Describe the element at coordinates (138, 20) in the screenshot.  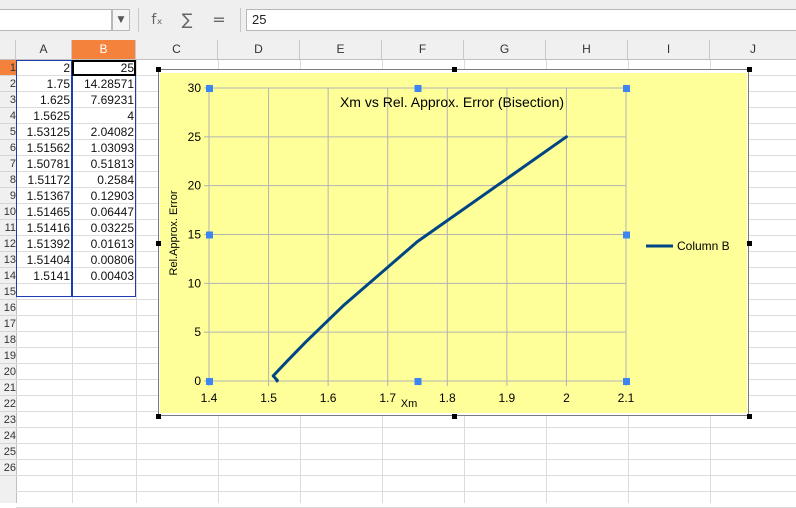
I see `toolbar-divider` at that location.